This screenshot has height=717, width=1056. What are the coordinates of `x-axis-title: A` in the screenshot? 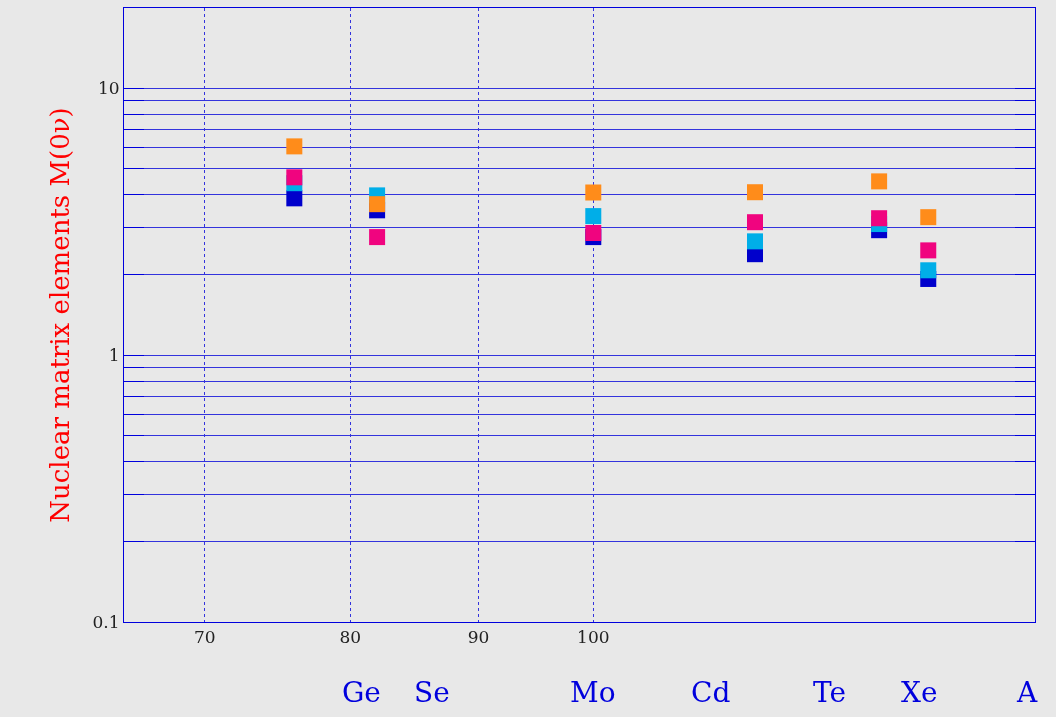 It's located at (1027, 692).